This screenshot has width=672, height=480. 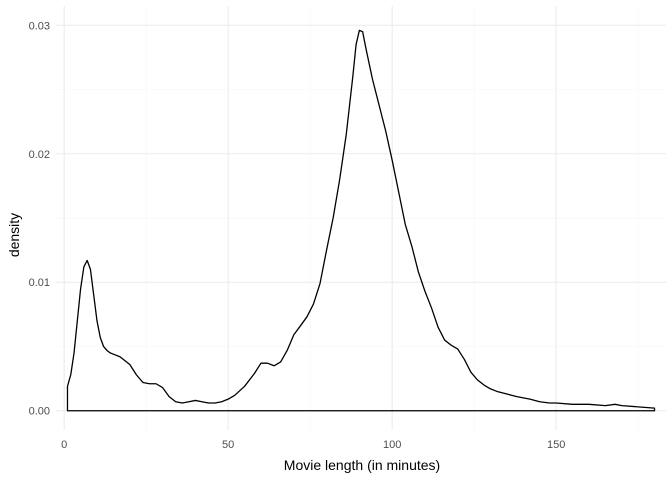 What do you see at coordinates (228, 445) in the screenshot?
I see `x-tick-label: 50` at bounding box center [228, 445].